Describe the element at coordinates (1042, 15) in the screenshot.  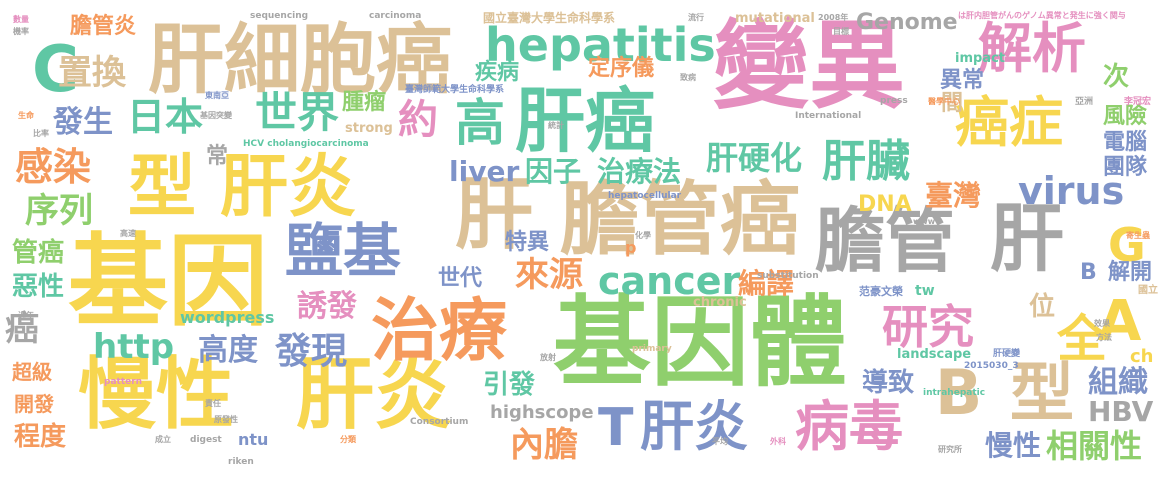
I see `cloud-word: は肝内胆管がんのゲノム異常と発生に強く関与` at that location.